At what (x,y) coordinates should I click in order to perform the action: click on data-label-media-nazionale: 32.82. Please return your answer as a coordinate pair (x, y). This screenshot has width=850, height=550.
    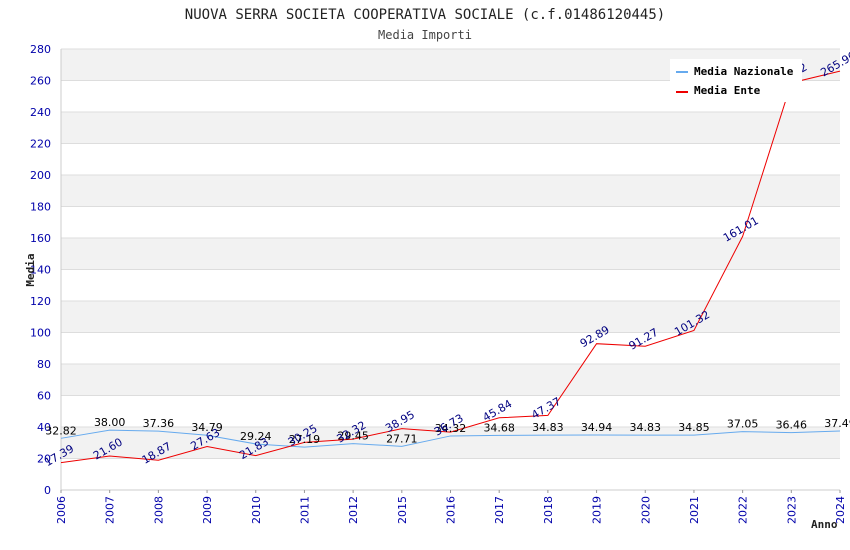
    Looking at the image, I should click on (61, 430).